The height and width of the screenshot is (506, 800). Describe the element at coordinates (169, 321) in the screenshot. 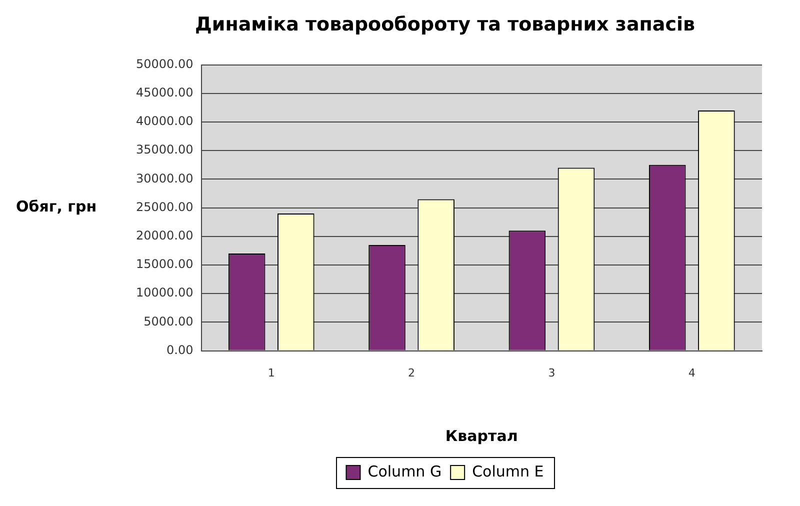

I see `y-tick-label: 5000.00` at that location.